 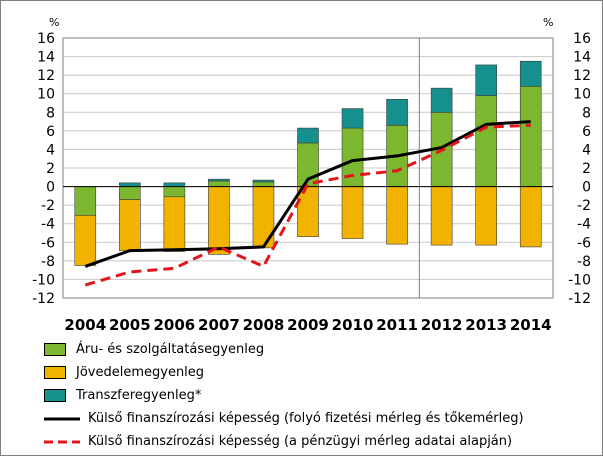 I want to click on legend-item-goods-services: Áru- és szolgáltatásegyenleg, so click(x=319, y=349).